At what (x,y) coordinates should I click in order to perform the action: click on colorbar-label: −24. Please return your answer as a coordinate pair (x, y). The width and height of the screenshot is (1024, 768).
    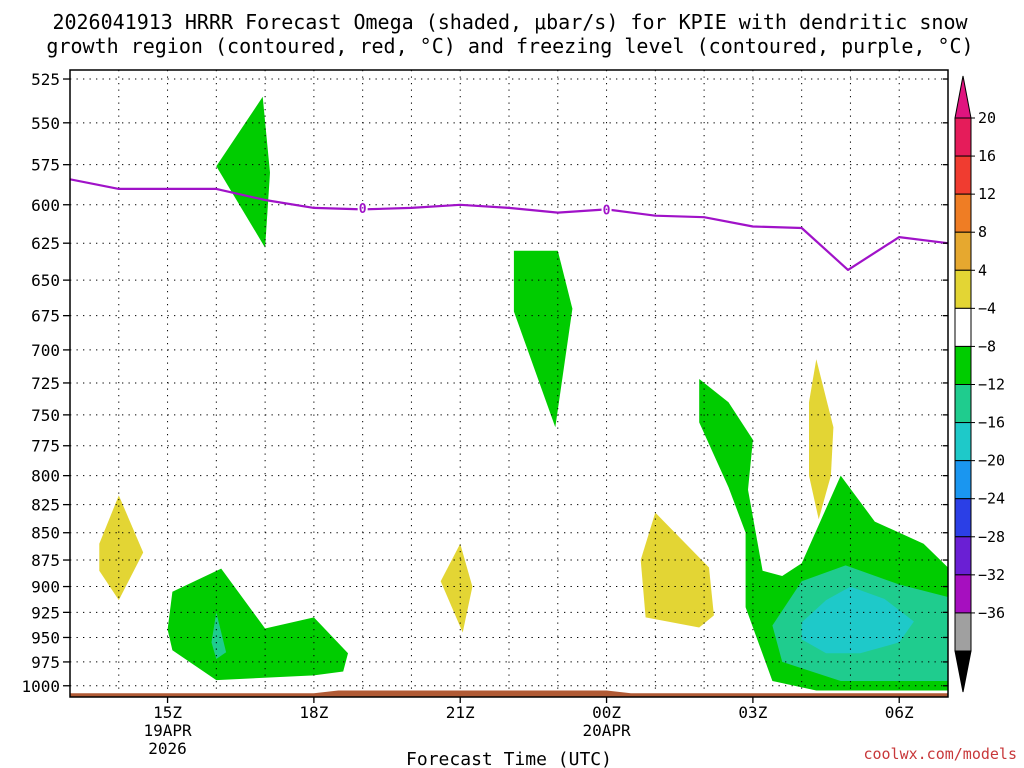
    Looking at the image, I should click on (991, 499).